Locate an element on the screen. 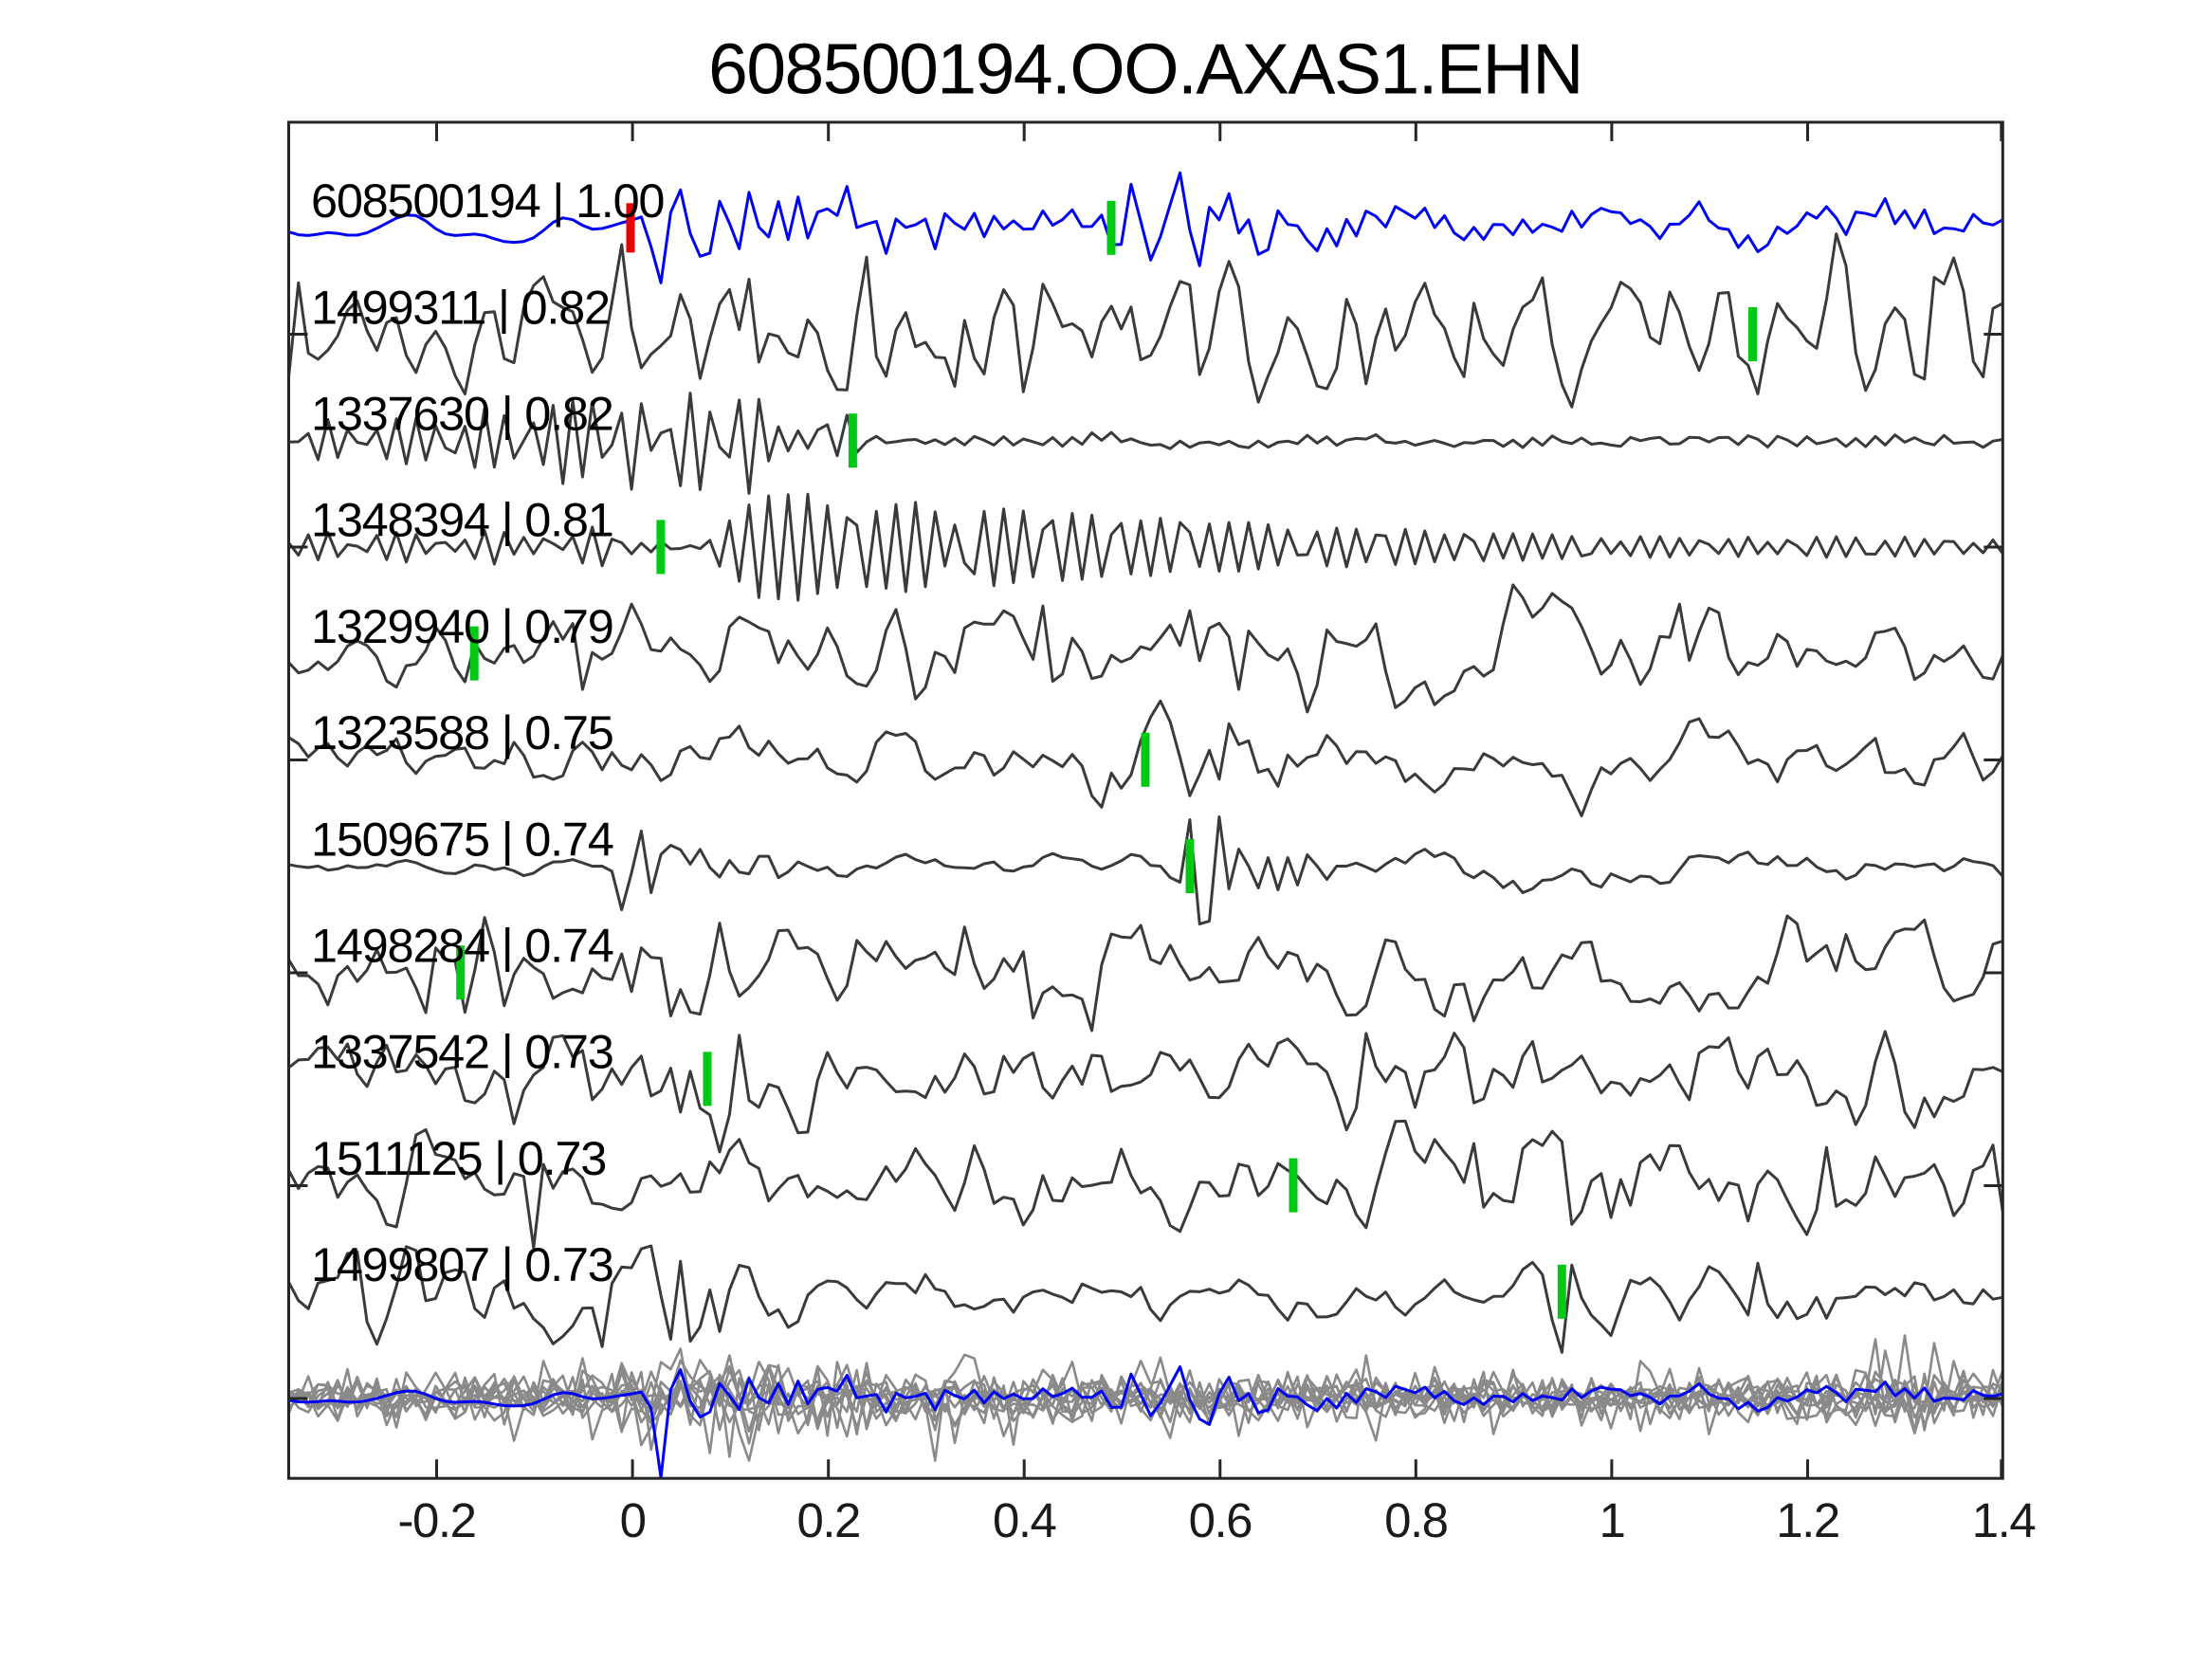  svg-text: 1499807 | 0.73 is located at coordinates (462, 1264).